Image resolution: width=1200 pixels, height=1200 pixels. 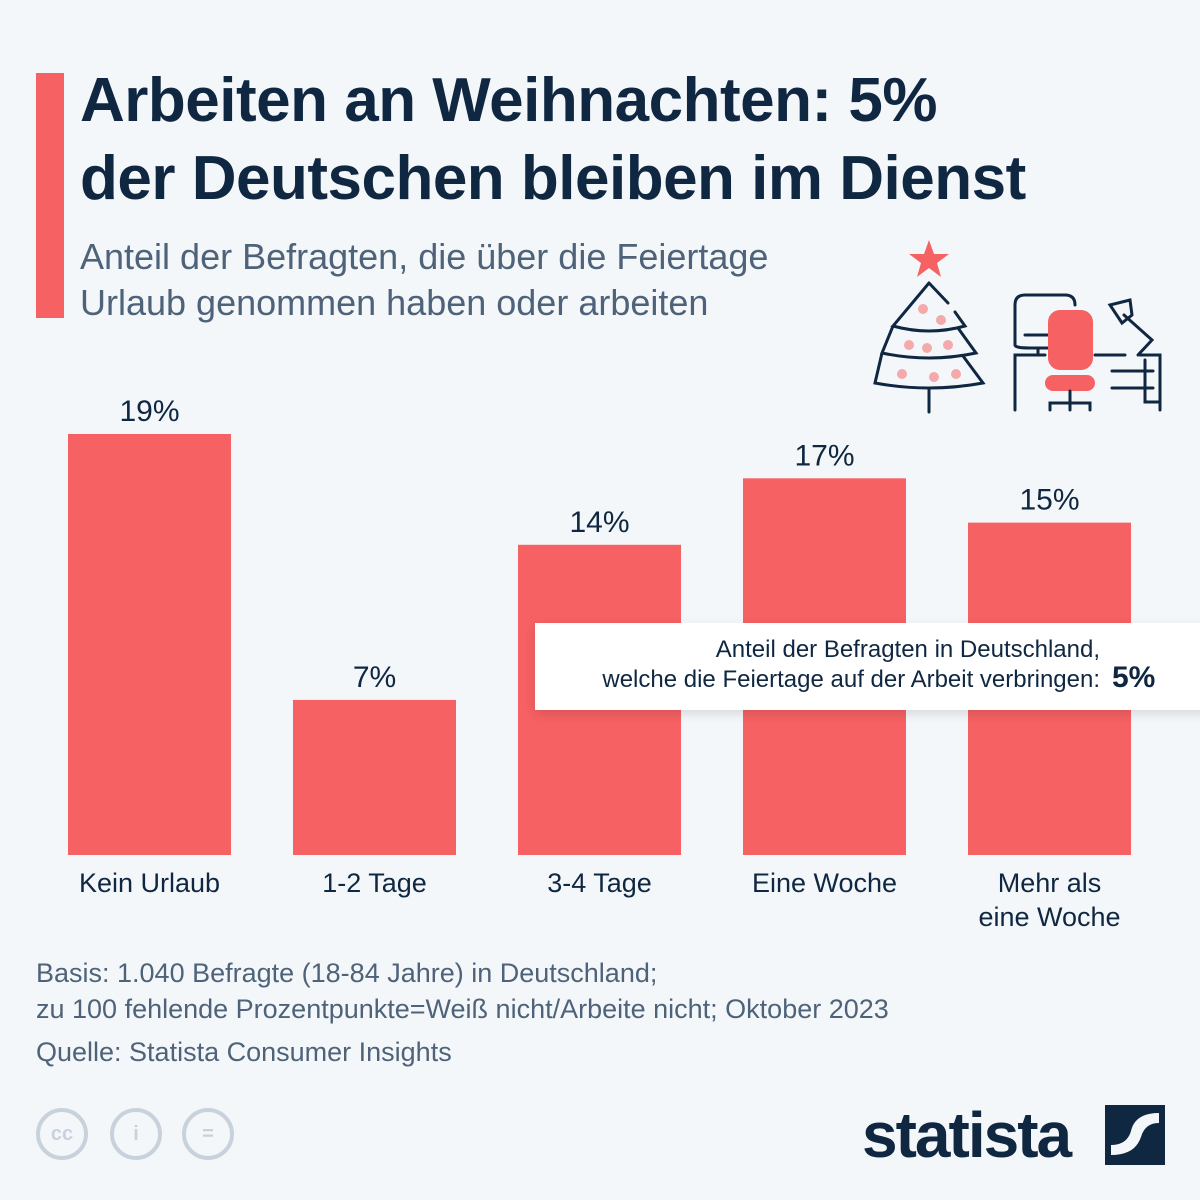 I want to click on desk-icon, so click(x=1087, y=352).